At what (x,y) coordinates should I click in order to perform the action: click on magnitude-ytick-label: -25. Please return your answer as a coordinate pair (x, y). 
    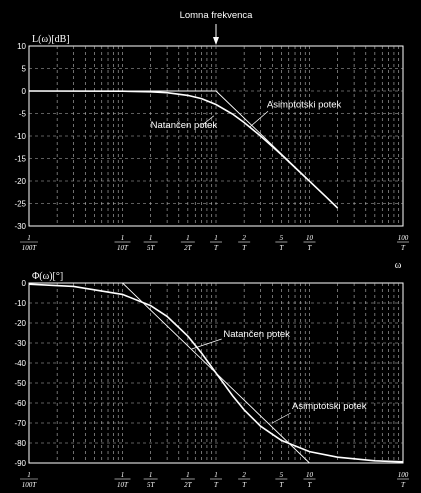
    Looking at the image, I should click on (20, 204).